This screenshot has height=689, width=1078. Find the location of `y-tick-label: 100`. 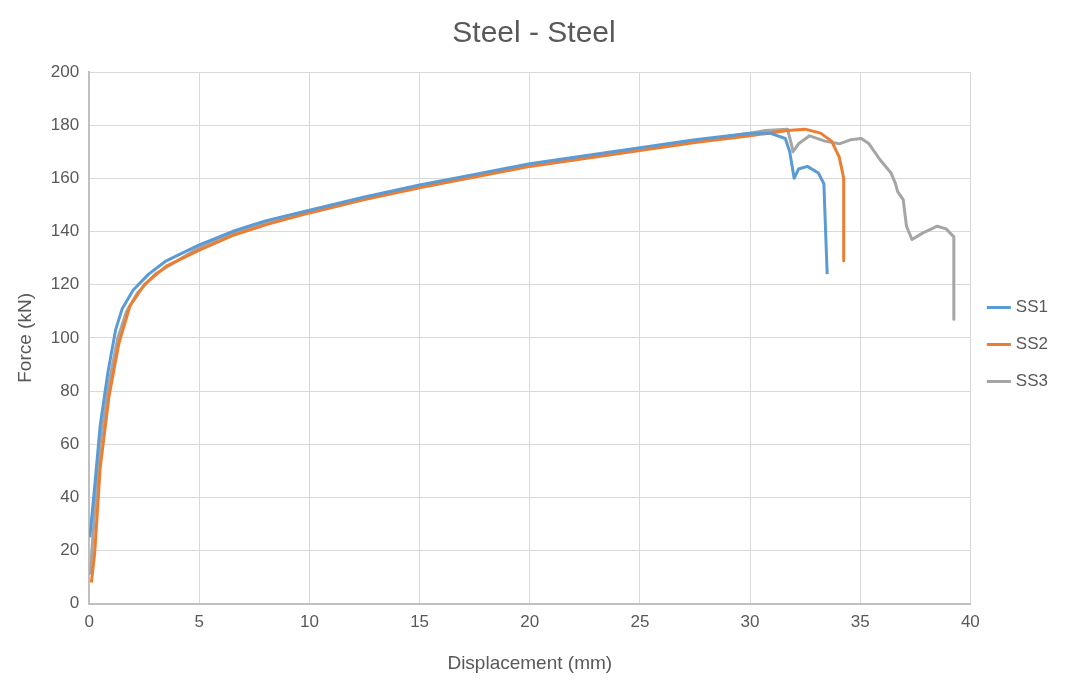

y-tick-label: 100 is located at coordinates (65, 337).